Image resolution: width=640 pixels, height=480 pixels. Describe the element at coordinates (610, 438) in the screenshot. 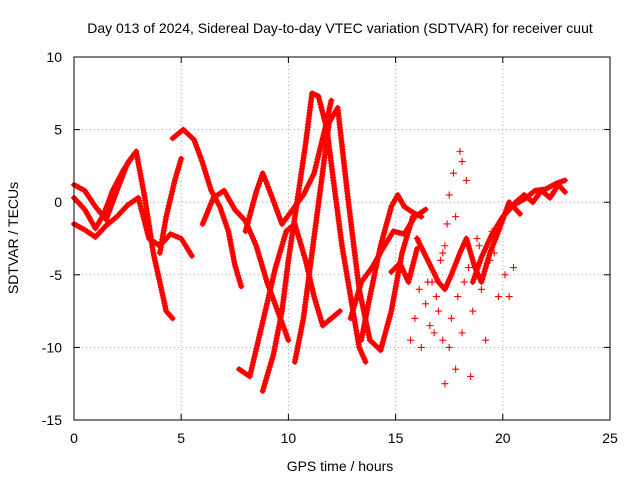

I see `x-tick-label: 25` at that location.